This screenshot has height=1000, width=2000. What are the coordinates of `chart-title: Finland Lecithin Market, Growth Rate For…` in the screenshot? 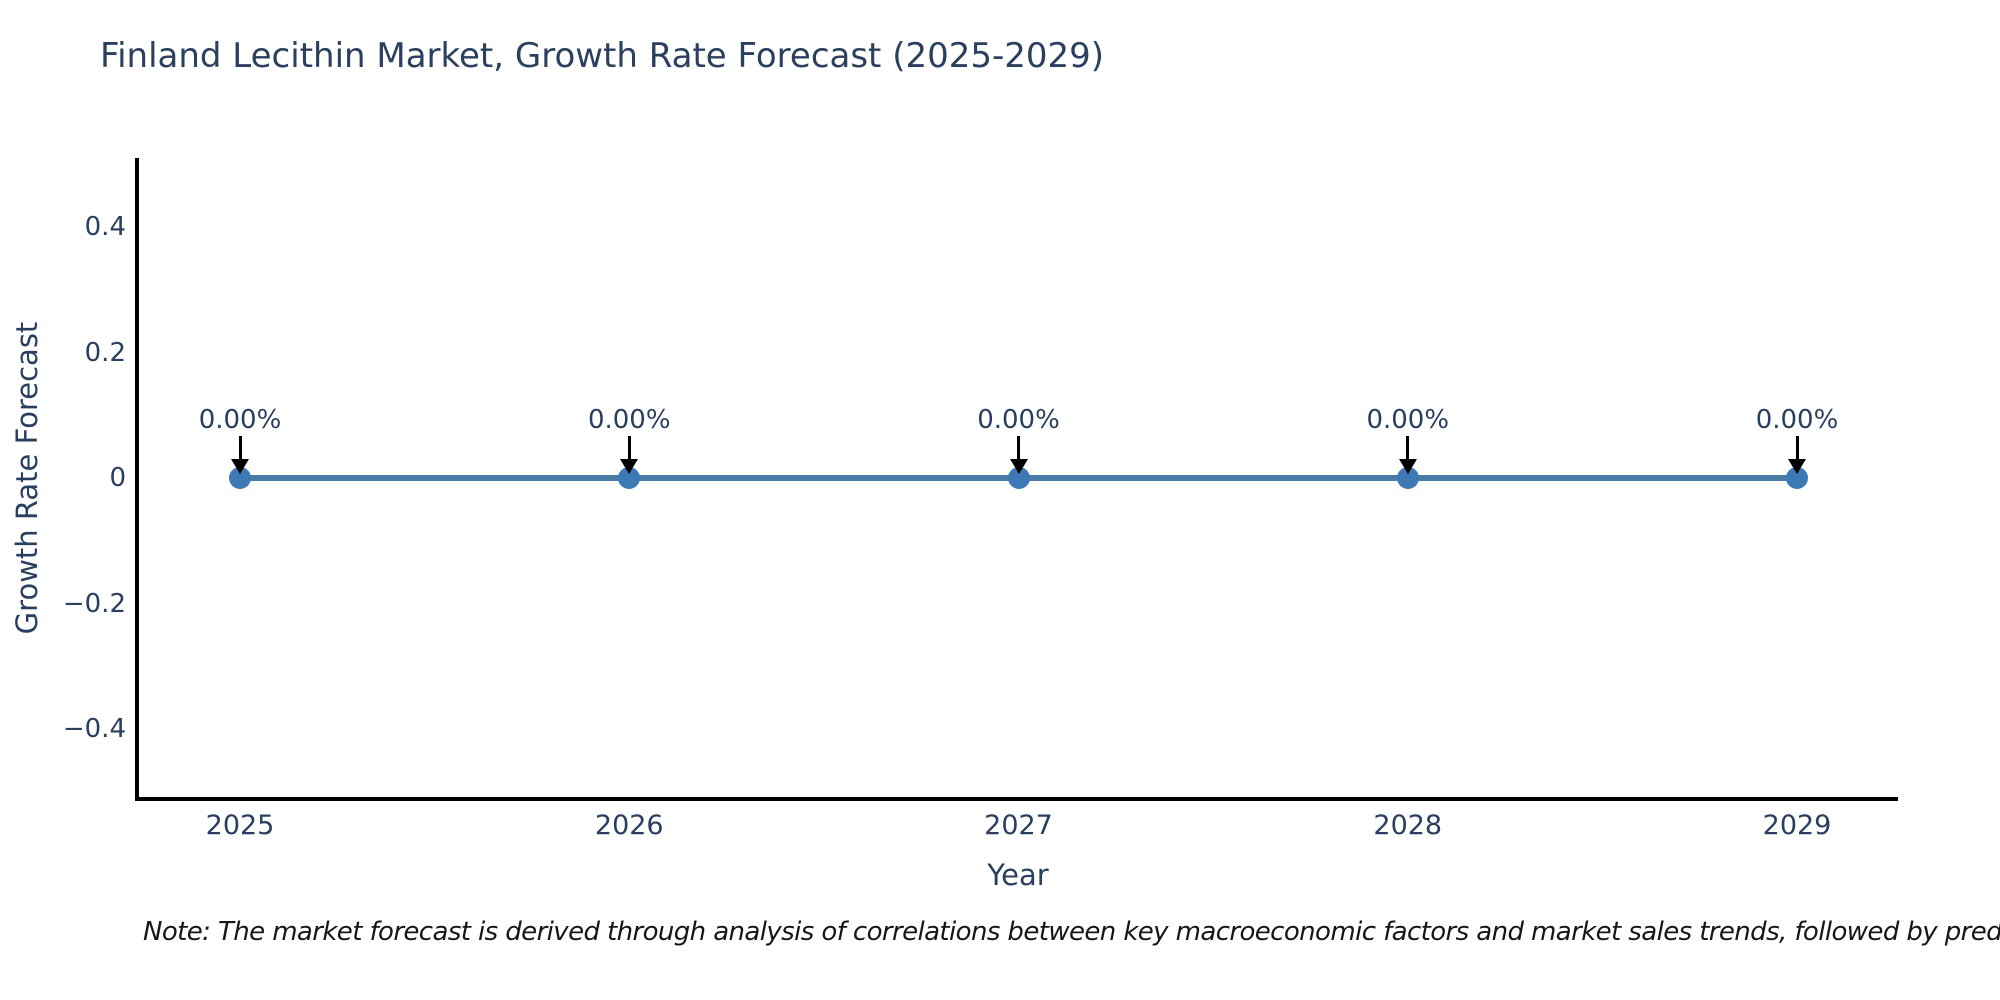 It's located at (602, 56).